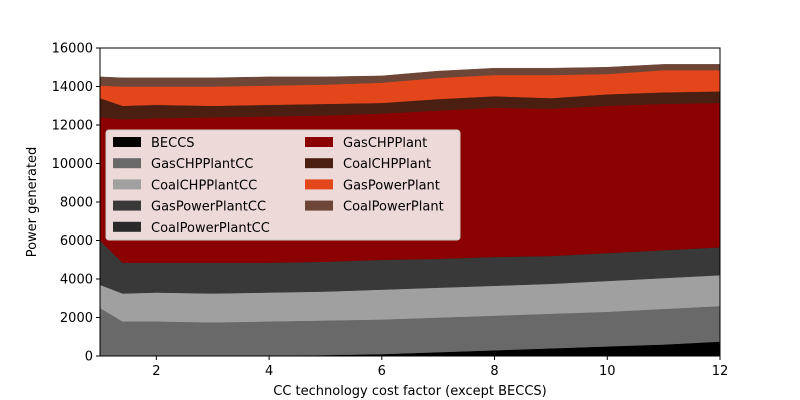 The height and width of the screenshot is (400, 800). Describe the element at coordinates (72, 49) in the screenshot. I see `y-tick-label: 16000` at that location.